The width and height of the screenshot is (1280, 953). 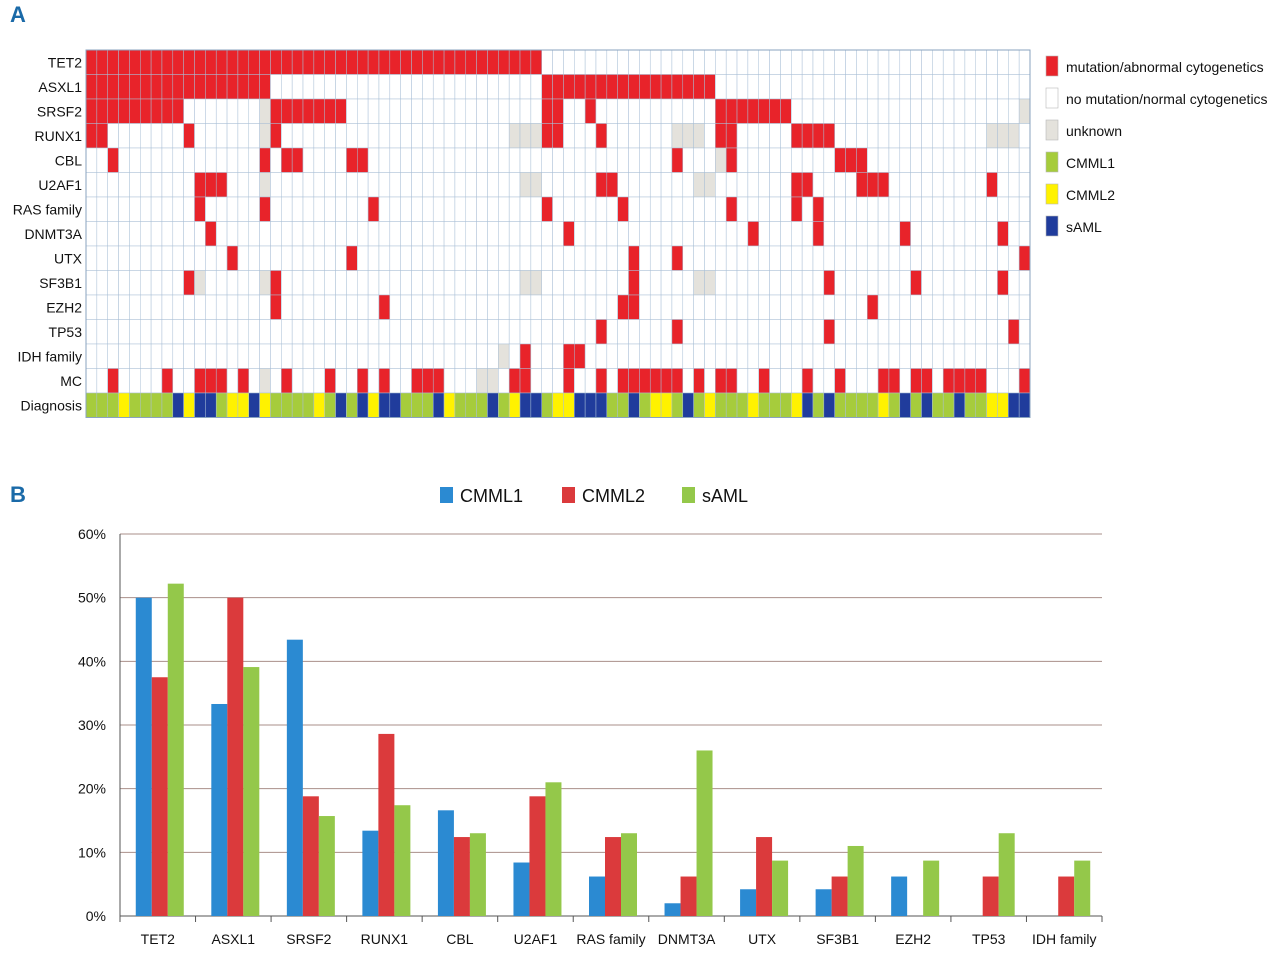 What do you see at coordinates (370, 873) in the screenshot?
I see `bar-cmml1-runx1` at bounding box center [370, 873].